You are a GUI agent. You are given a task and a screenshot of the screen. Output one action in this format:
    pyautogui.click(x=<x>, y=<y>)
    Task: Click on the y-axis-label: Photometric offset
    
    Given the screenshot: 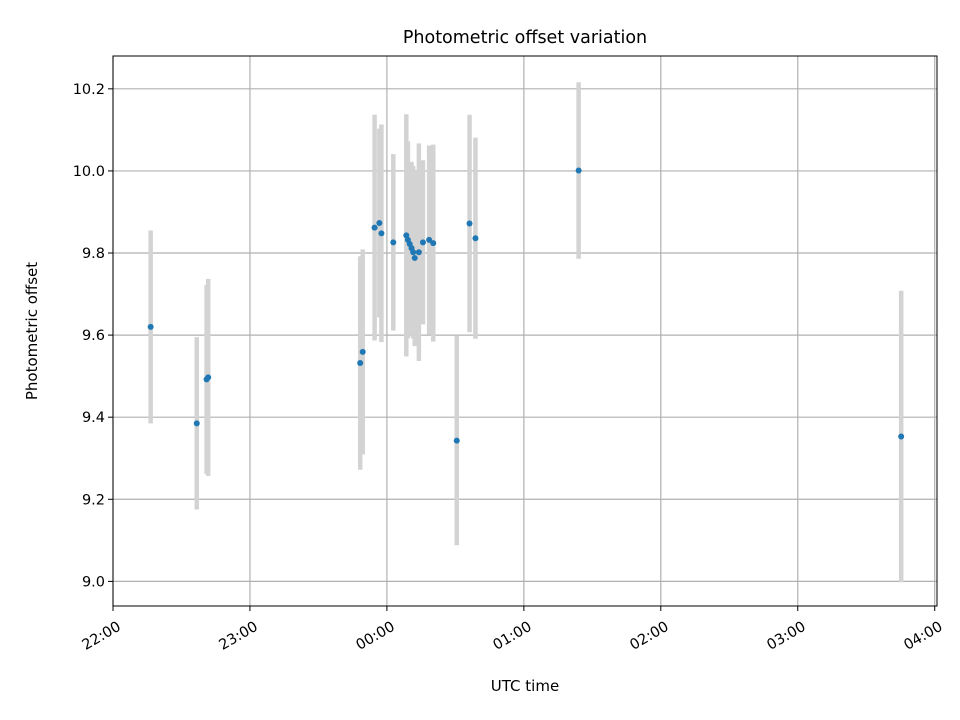 What is the action you would take?
    pyautogui.click(x=32, y=331)
    